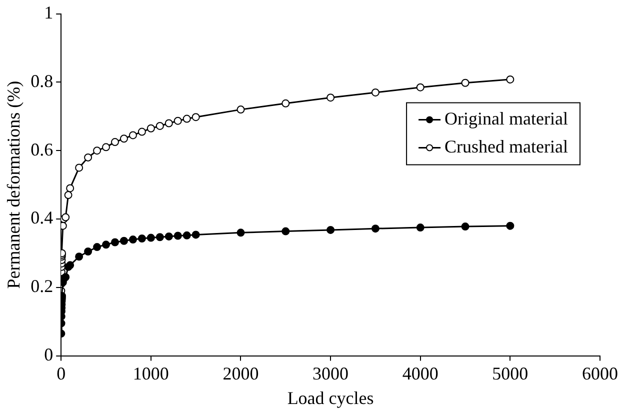 The height and width of the screenshot is (410, 621). I want to click on y-tick-label: 0.6, so click(42, 149).